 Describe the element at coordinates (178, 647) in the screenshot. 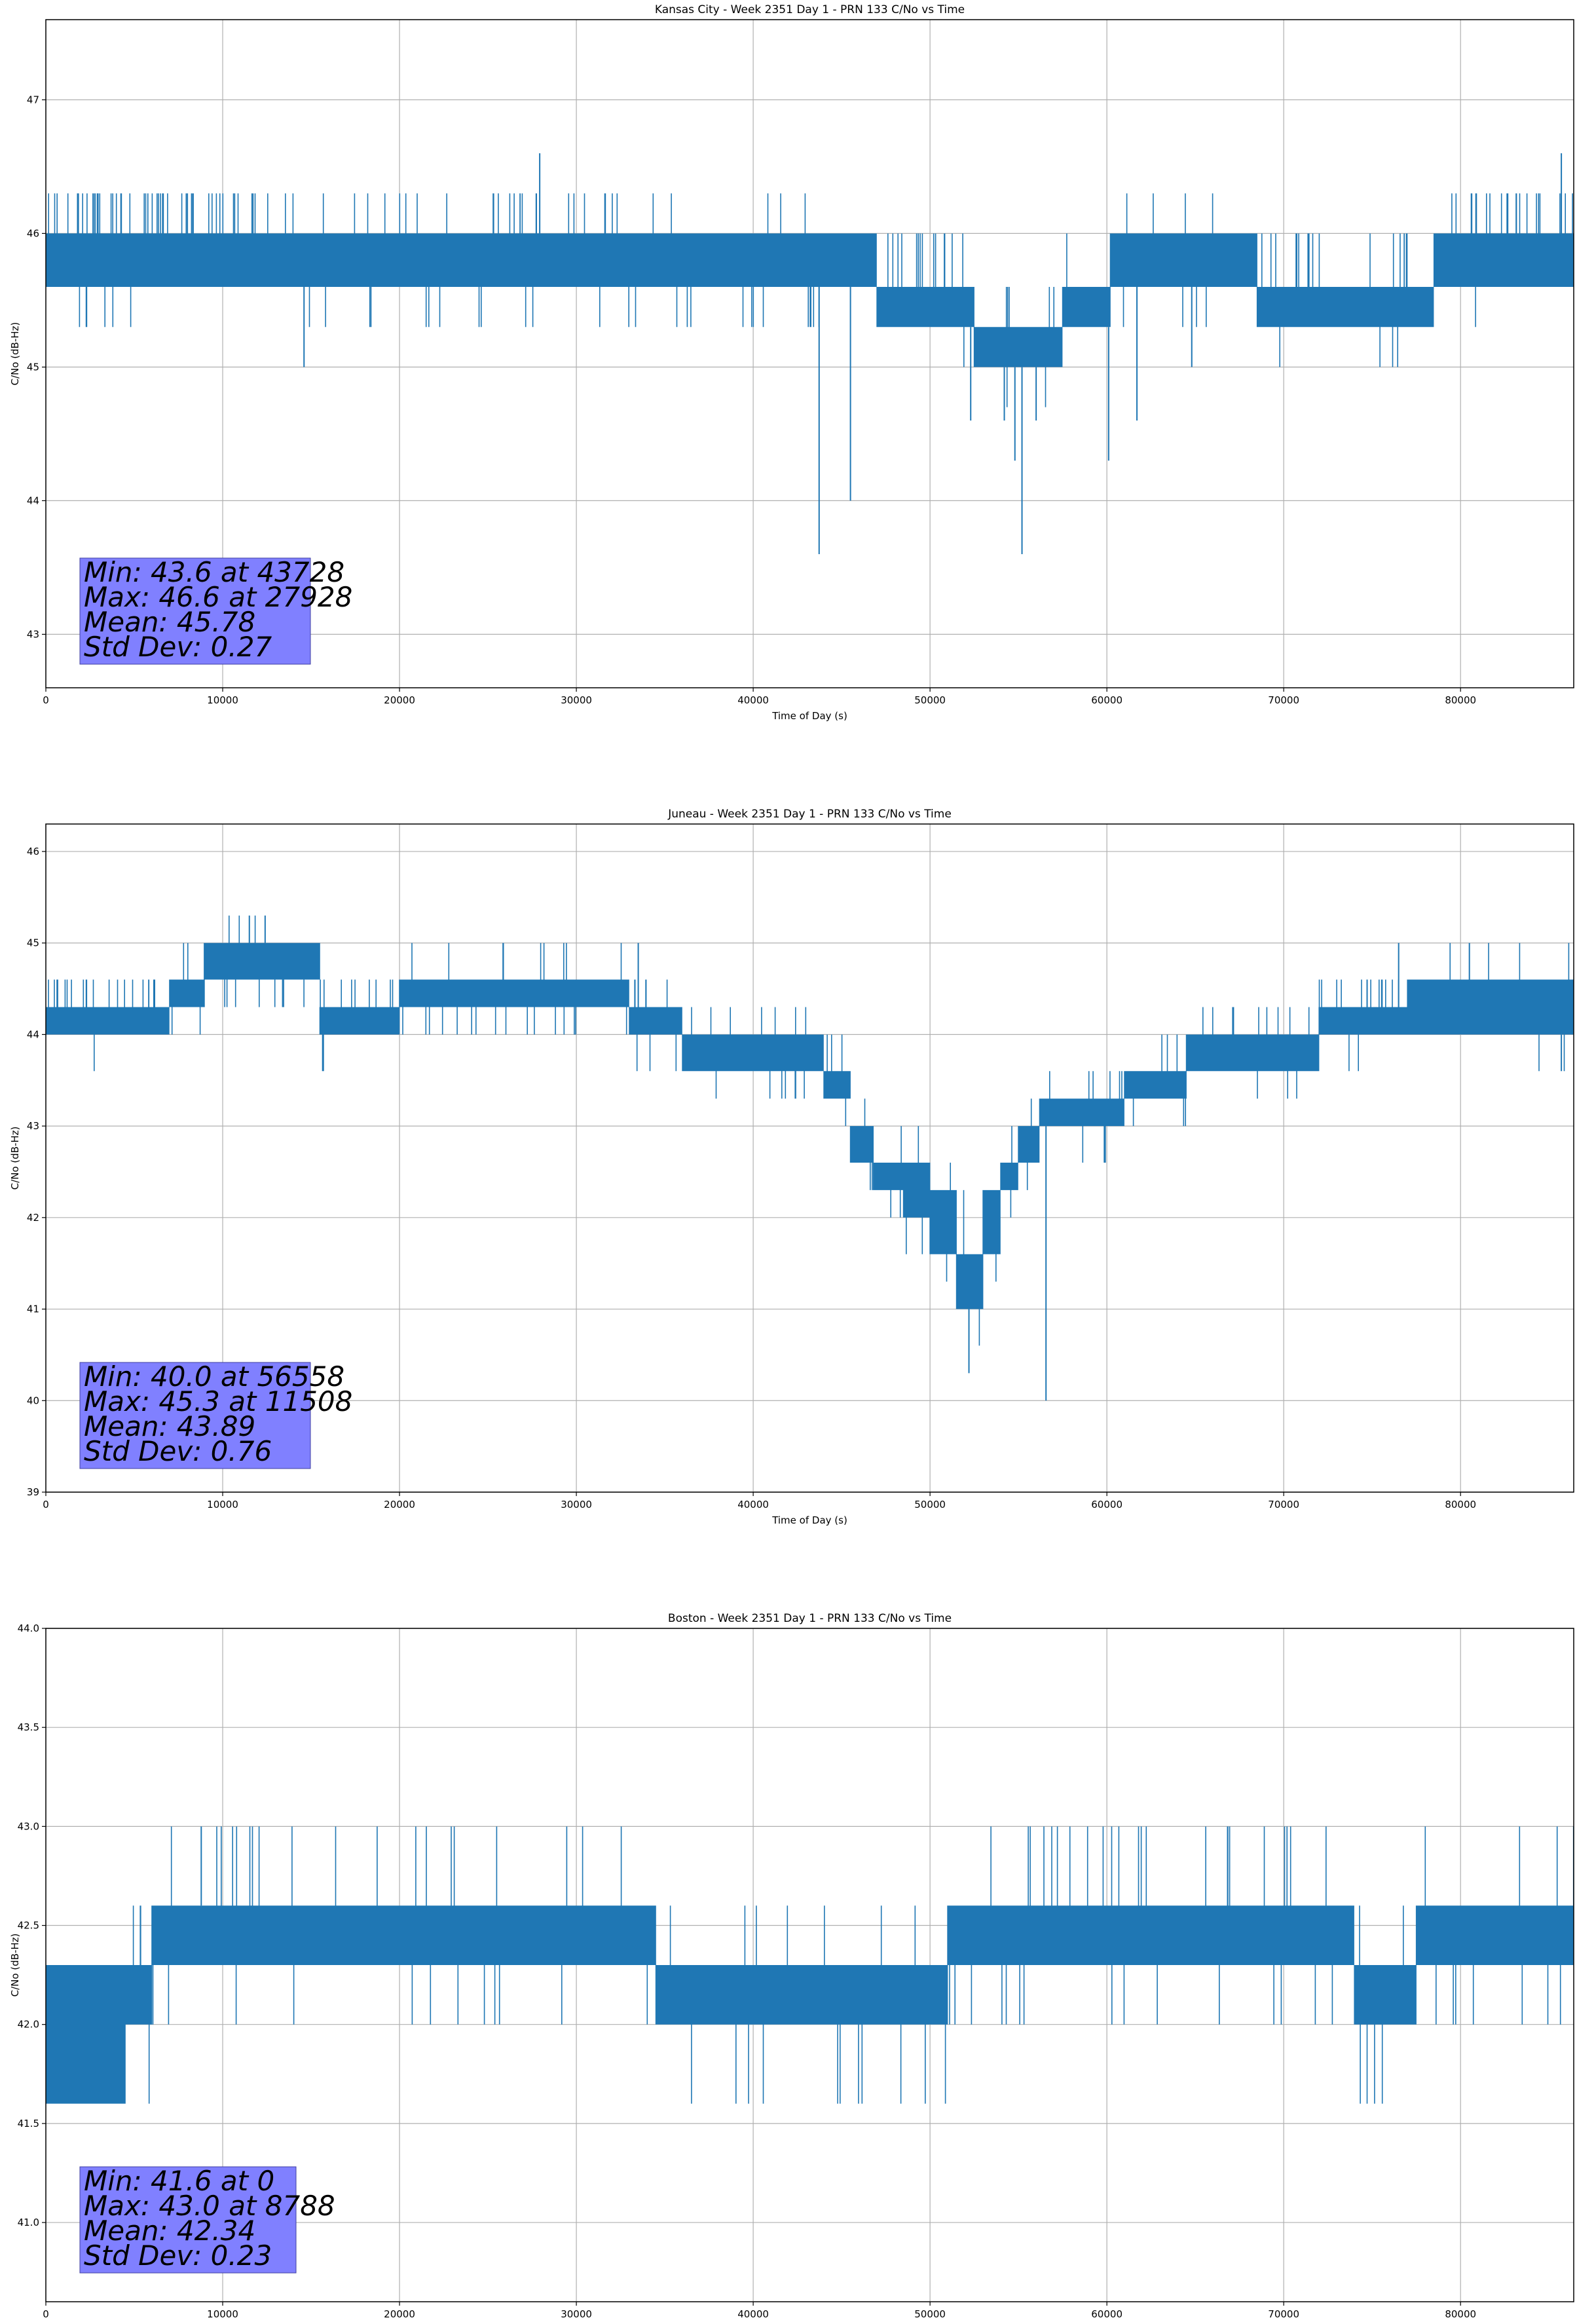

I see `stat-std-dev: Std Dev: 0.27` at that location.